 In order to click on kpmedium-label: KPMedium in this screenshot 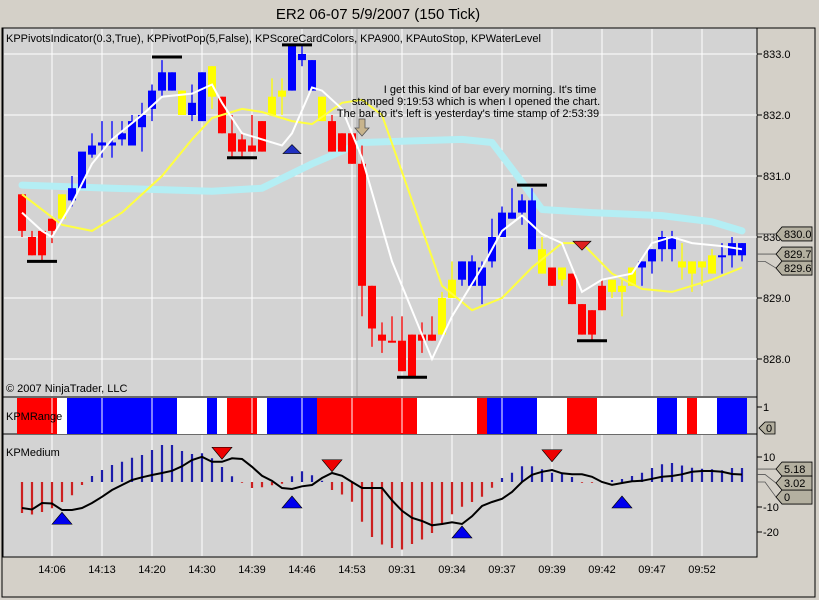, I will do `click(33, 453)`.